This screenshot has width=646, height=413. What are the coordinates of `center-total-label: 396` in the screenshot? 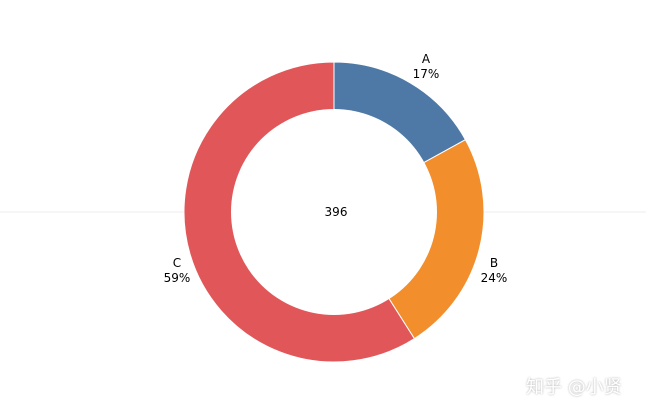 It's located at (336, 212).